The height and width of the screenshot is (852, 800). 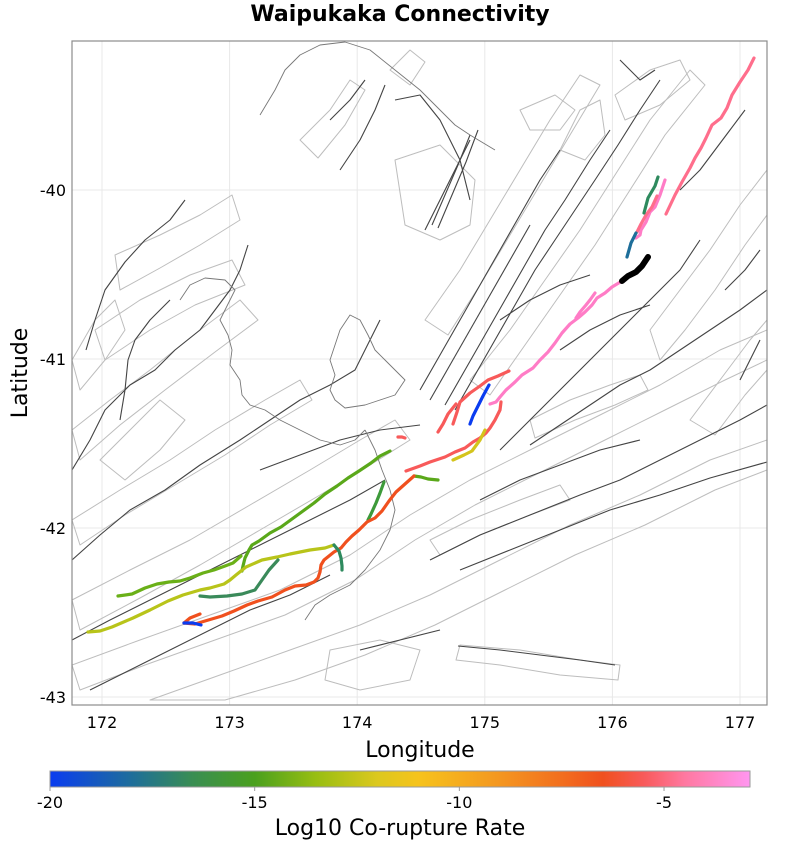 I want to click on colorbar-tick-label: -10, so click(x=459, y=802).